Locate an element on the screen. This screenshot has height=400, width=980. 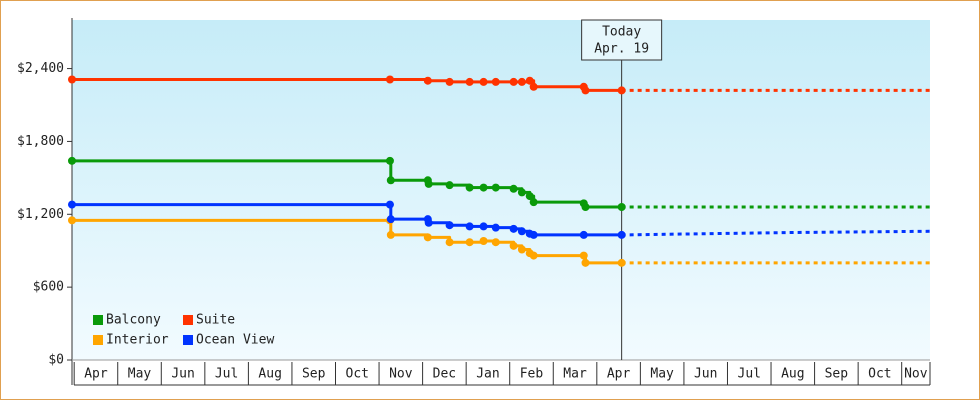
y-tick-label: $1,200 is located at coordinates (40, 214).